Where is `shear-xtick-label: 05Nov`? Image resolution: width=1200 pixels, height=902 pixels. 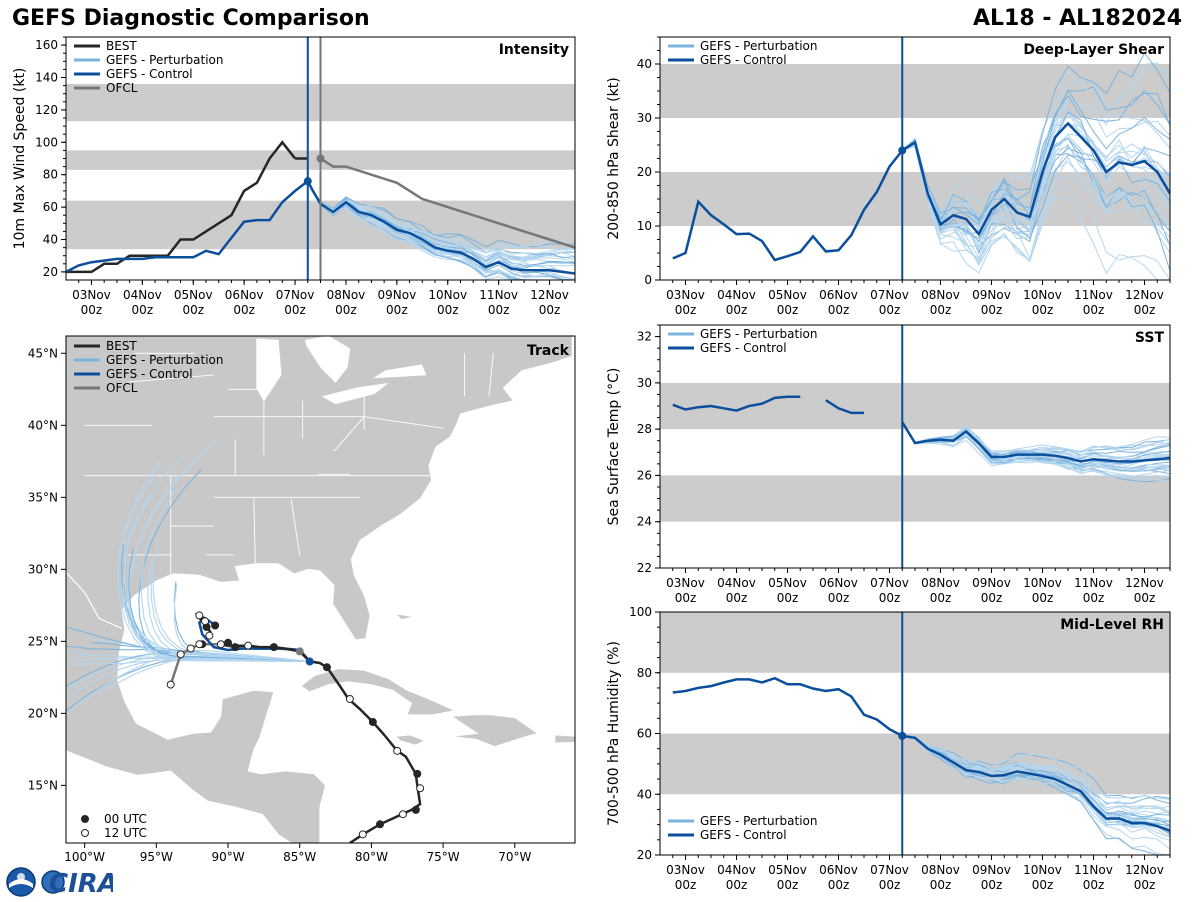 shear-xtick-label: 05Nov is located at coordinates (787, 295).